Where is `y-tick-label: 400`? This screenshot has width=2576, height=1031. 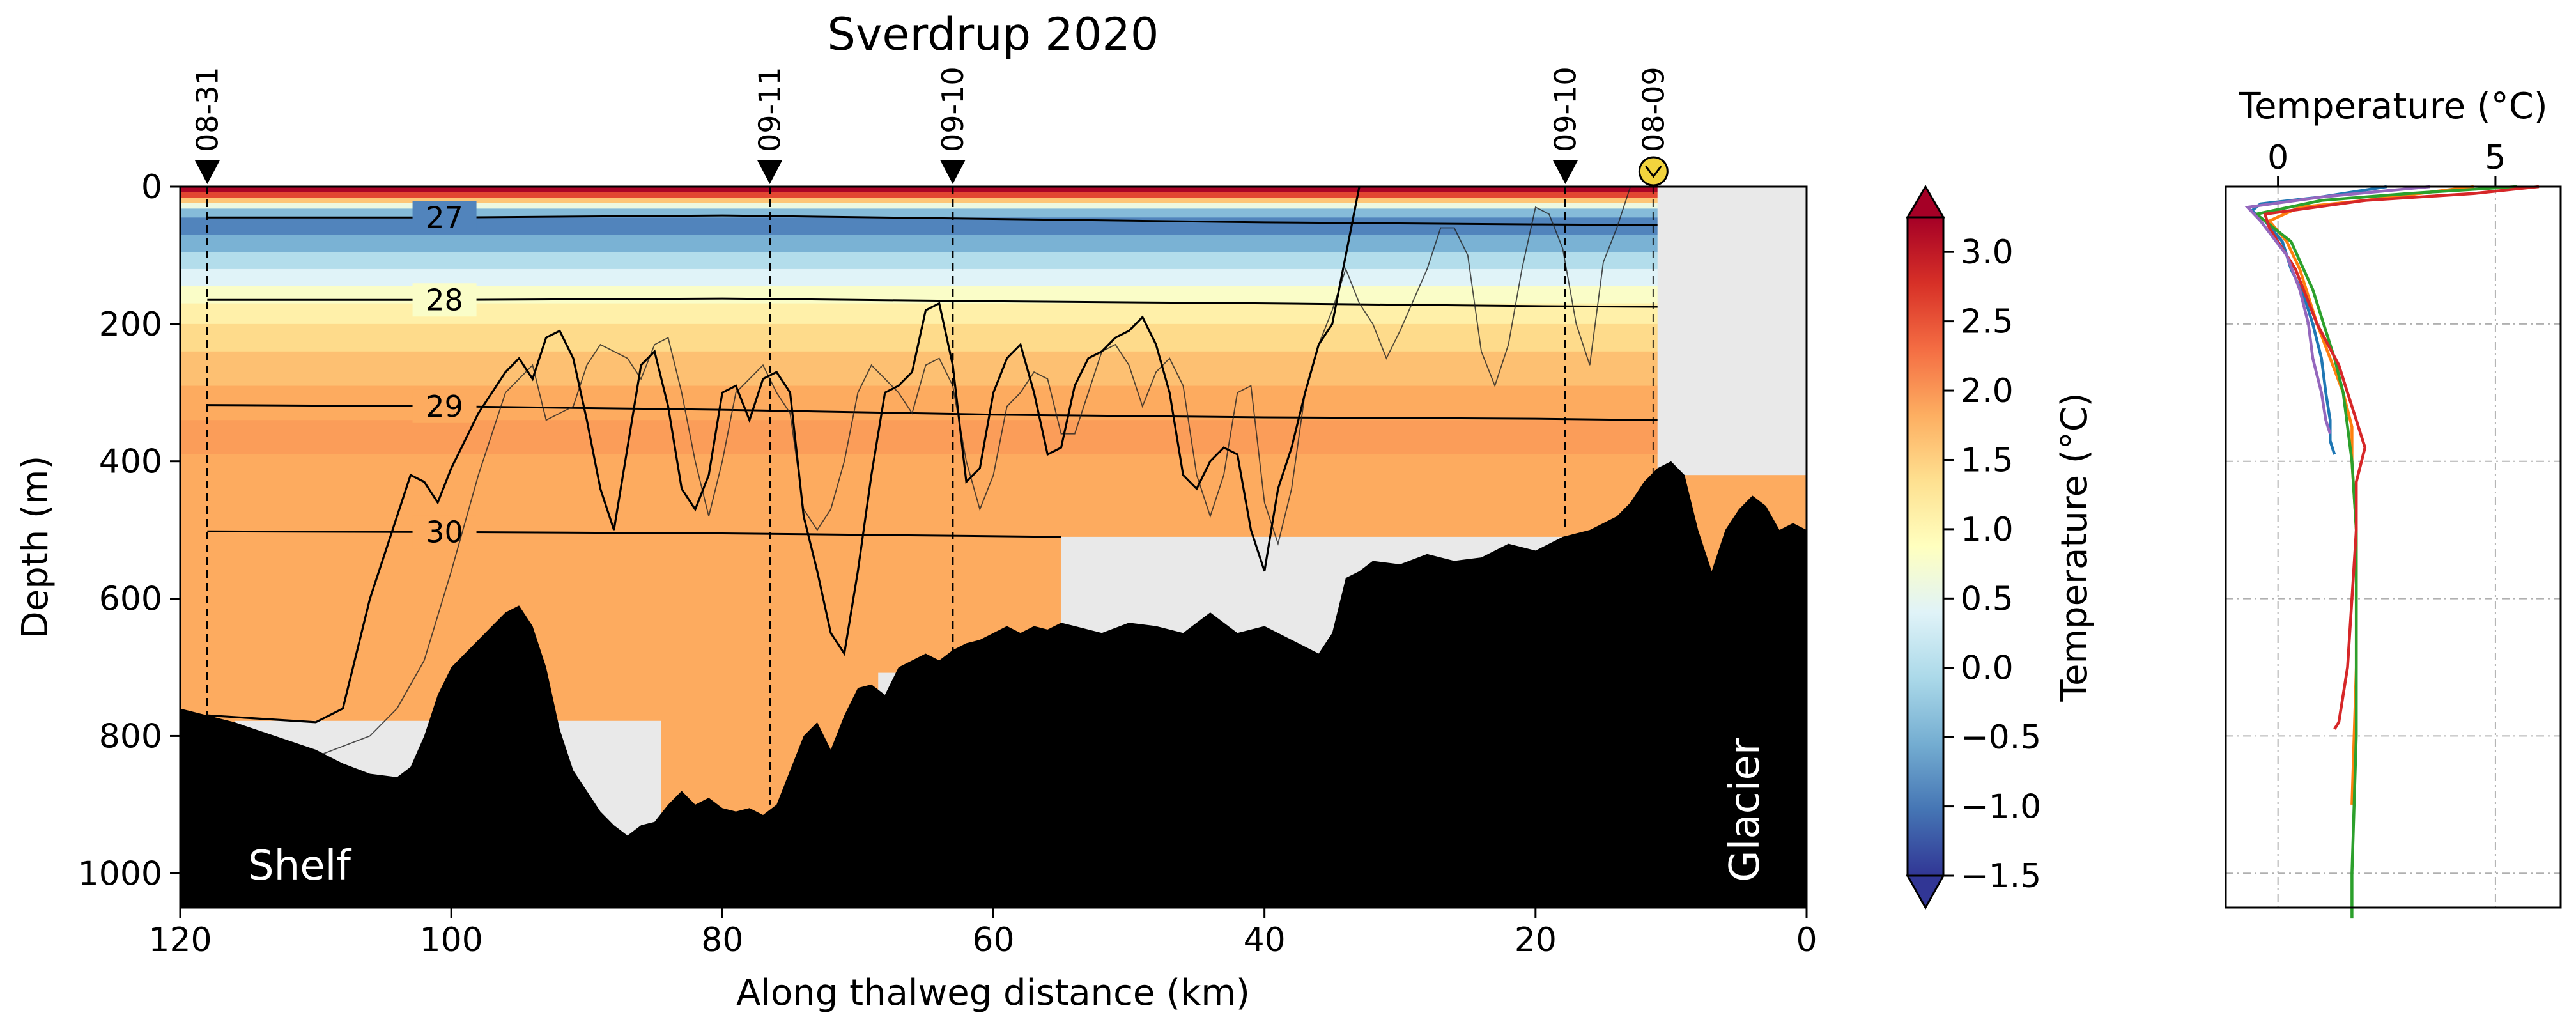
y-tick-label: 400 is located at coordinates (130, 462).